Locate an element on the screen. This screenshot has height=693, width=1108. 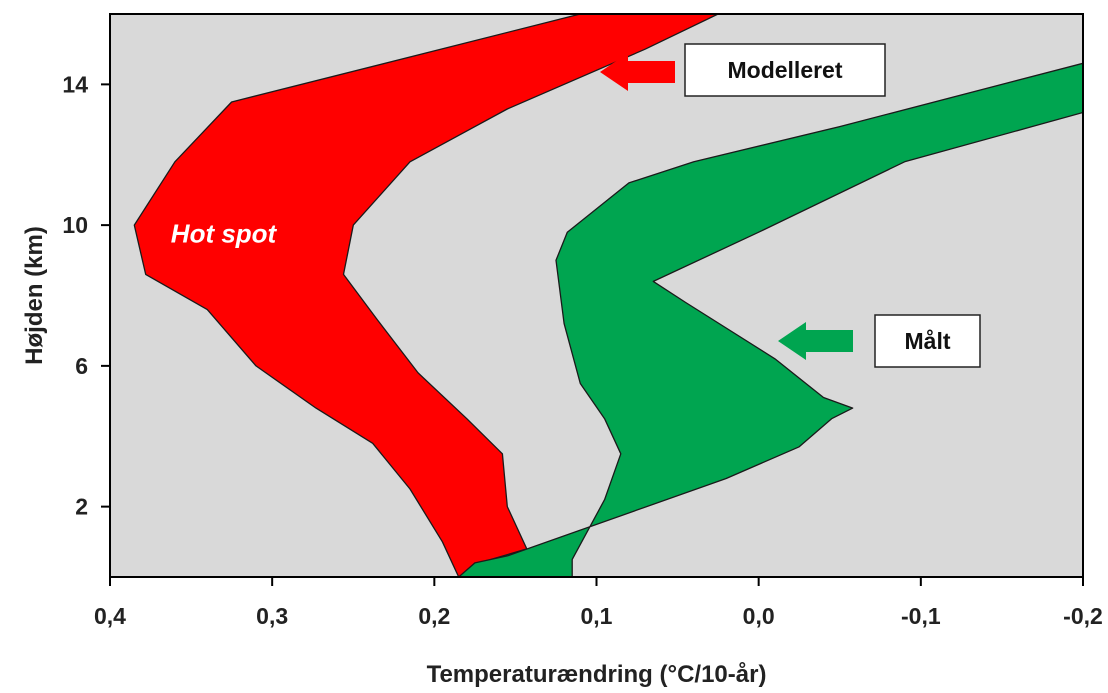
y-tick-label: 2 is located at coordinates (81, 507).